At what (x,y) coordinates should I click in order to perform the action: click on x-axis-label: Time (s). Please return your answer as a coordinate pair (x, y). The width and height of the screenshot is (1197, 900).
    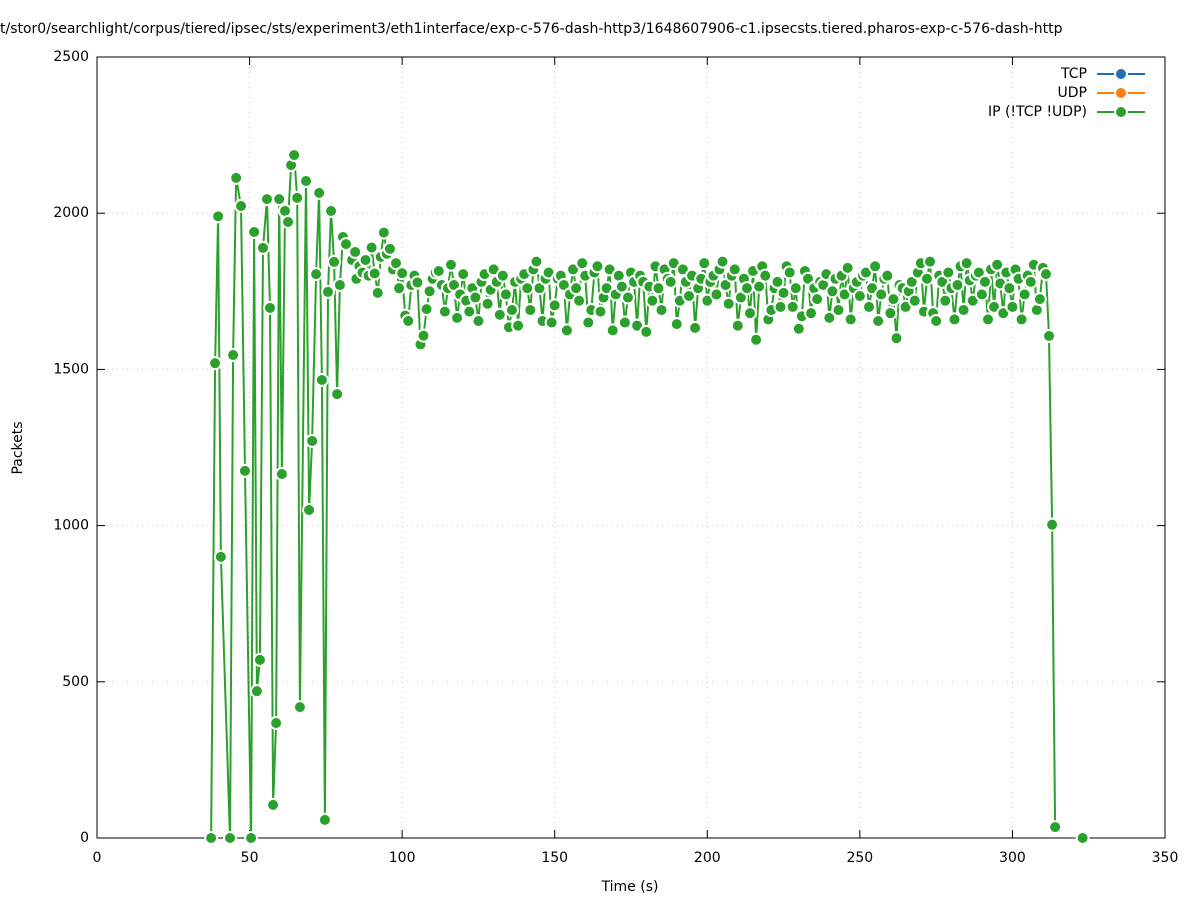
    Looking at the image, I should click on (630, 887).